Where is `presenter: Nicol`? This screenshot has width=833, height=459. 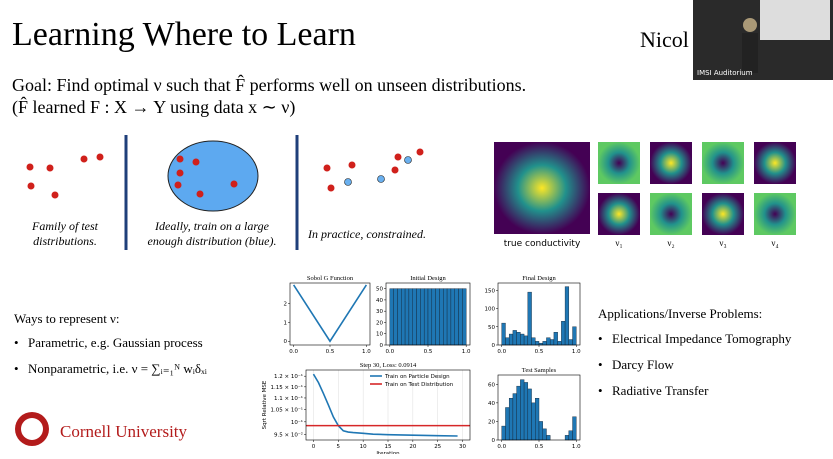
presenter: Nicol is located at coordinates (664, 39).